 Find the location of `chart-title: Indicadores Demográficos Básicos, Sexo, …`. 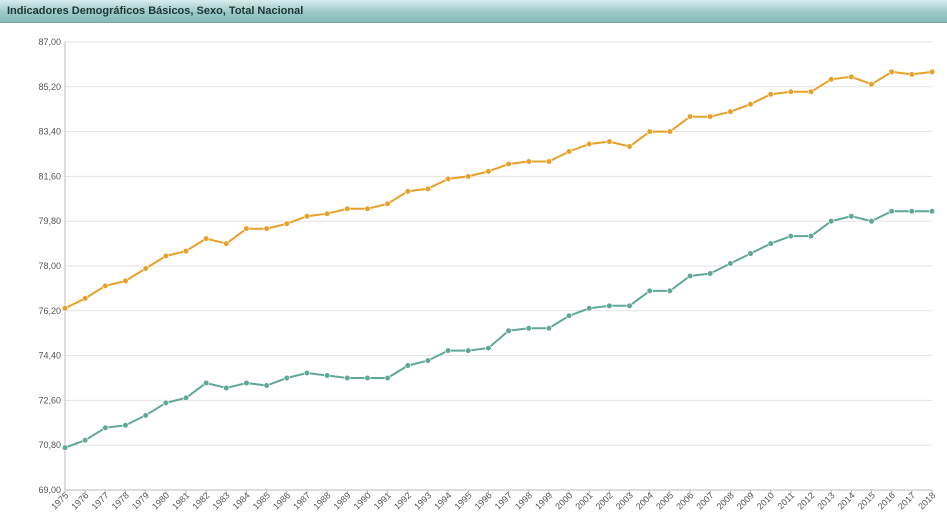

chart-title: Indicadores Demográficos Básicos, Sexo, … is located at coordinates (155, 11).